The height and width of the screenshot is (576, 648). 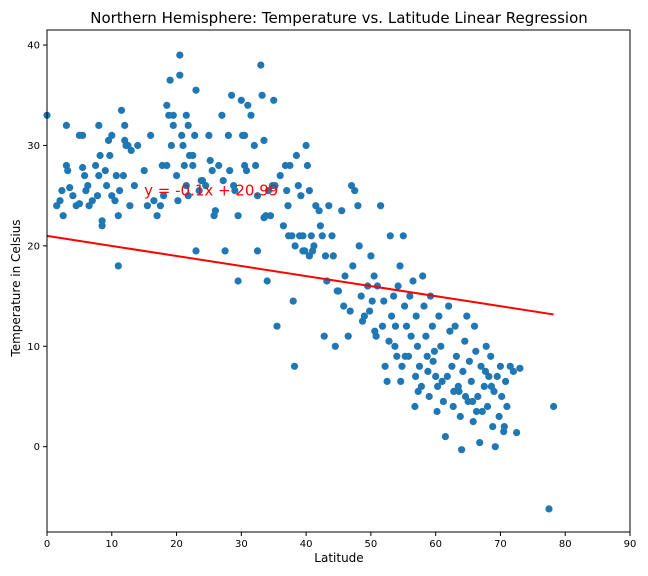 I want to click on y-tick-label: 20, so click(x=33, y=246).